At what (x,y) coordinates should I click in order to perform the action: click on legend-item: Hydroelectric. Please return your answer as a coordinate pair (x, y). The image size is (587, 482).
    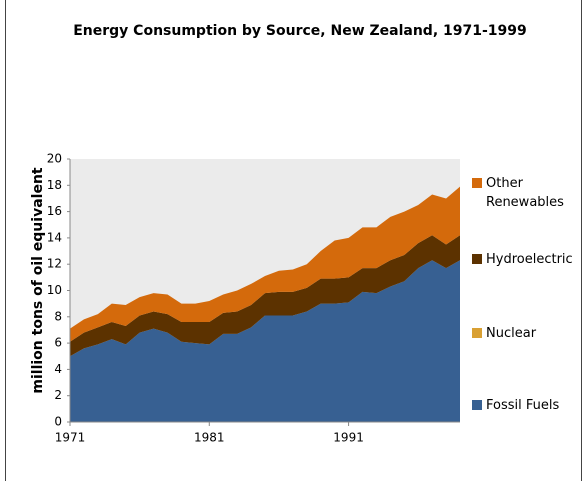
    Looking at the image, I should click on (527, 259).